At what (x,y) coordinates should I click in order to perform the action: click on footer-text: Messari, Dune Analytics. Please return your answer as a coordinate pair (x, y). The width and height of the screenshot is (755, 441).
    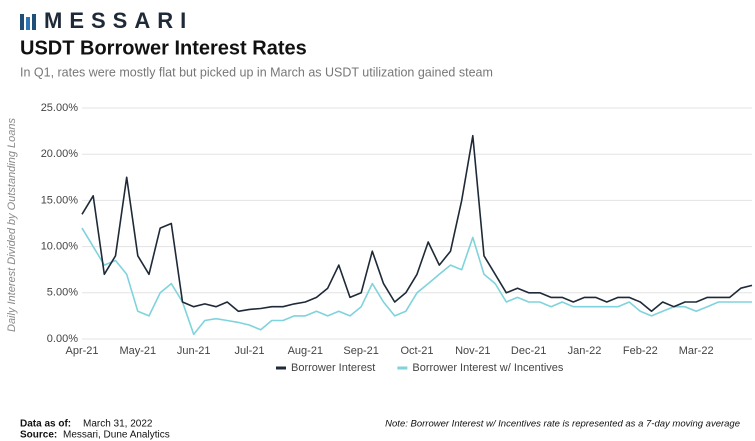
    Looking at the image, I should click on (116, 435).